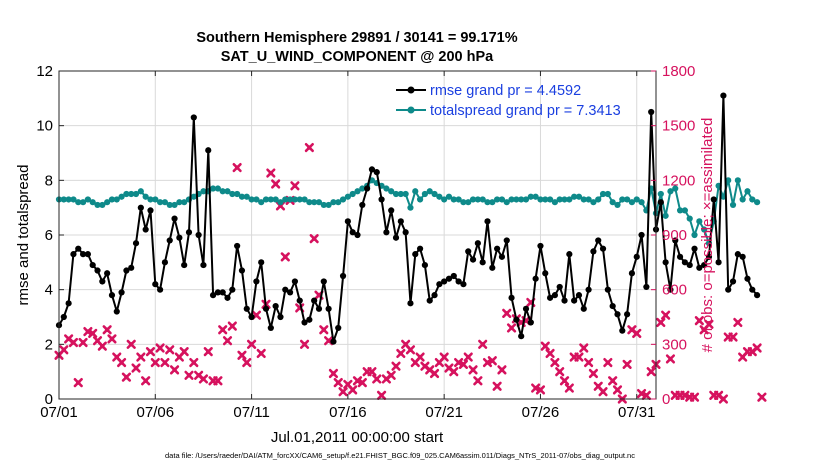 The image size is (830, 470). Describe the element at coordinates (156, 412) in the screenshot. I see `x-tick-label: 07/06` at that location.